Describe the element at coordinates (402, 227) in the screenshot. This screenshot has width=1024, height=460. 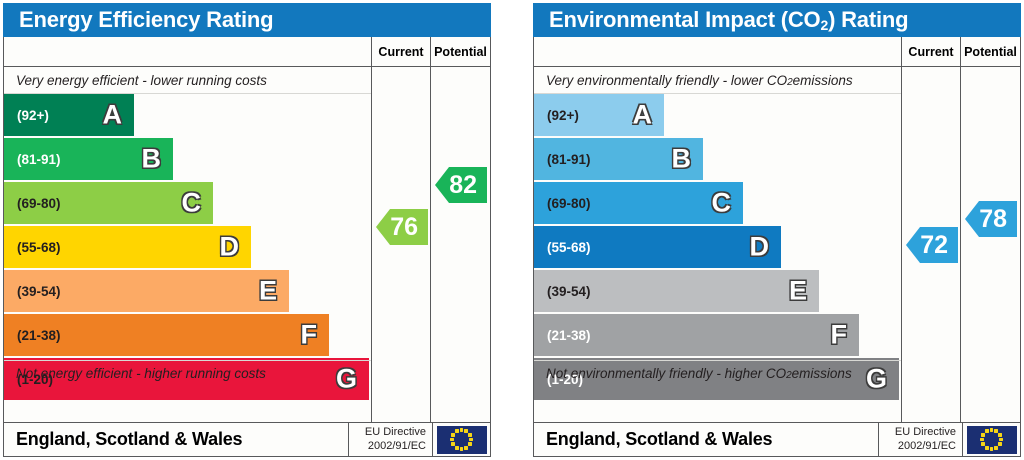
I see `current-rating-arrow: 76` at that location.